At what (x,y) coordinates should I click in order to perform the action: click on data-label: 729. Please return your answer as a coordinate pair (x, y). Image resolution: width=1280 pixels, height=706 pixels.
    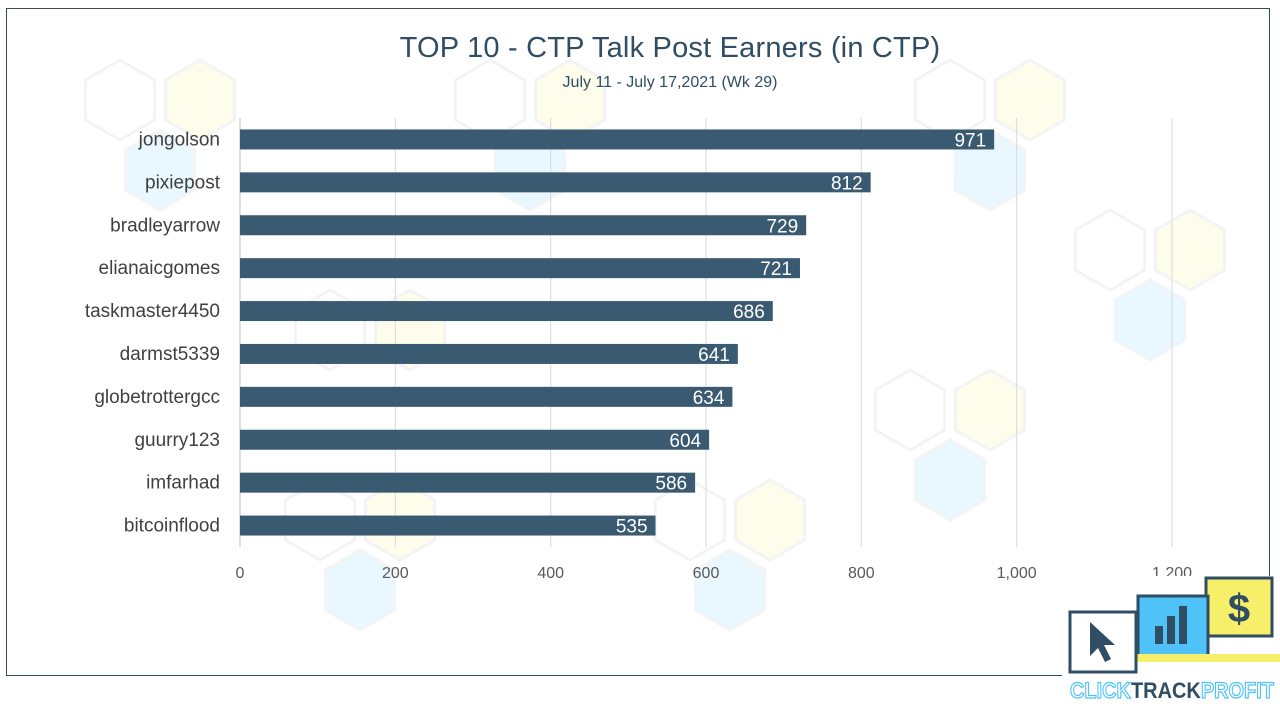
    Looking at the image, I should click on (782, 226).